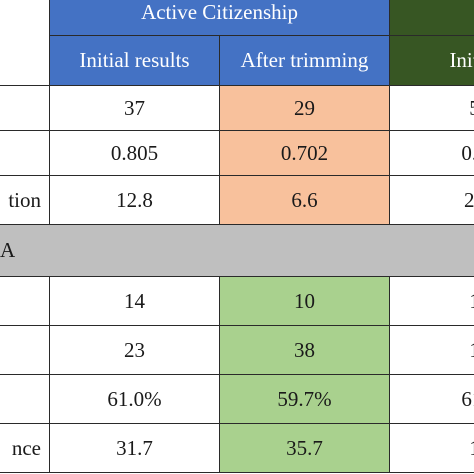  What do you see at coordinates (304, 153) in the screenshot?
I see `cell-trimmed: 0.702` at bounding box center [304, 153].